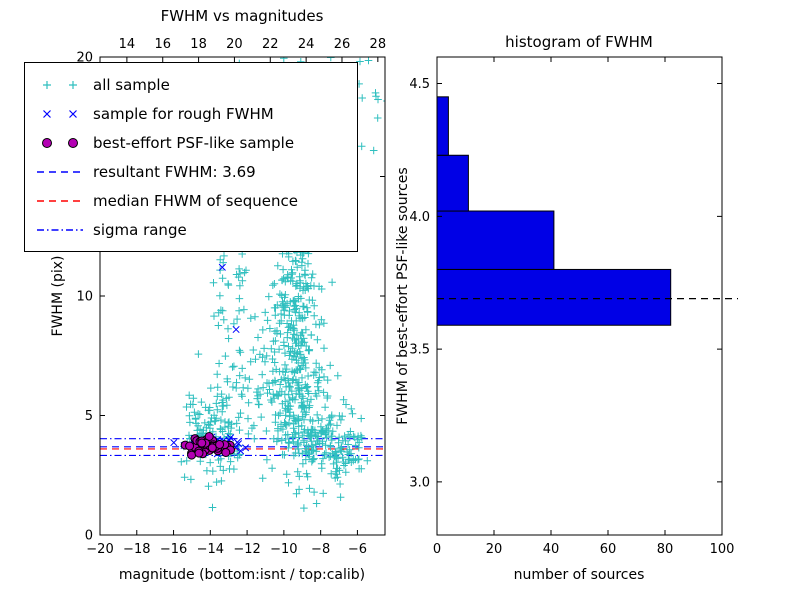  Describe the element at coordinates (131, 84) in the screenshot. I see `legend-item-label: all sample` at that location.